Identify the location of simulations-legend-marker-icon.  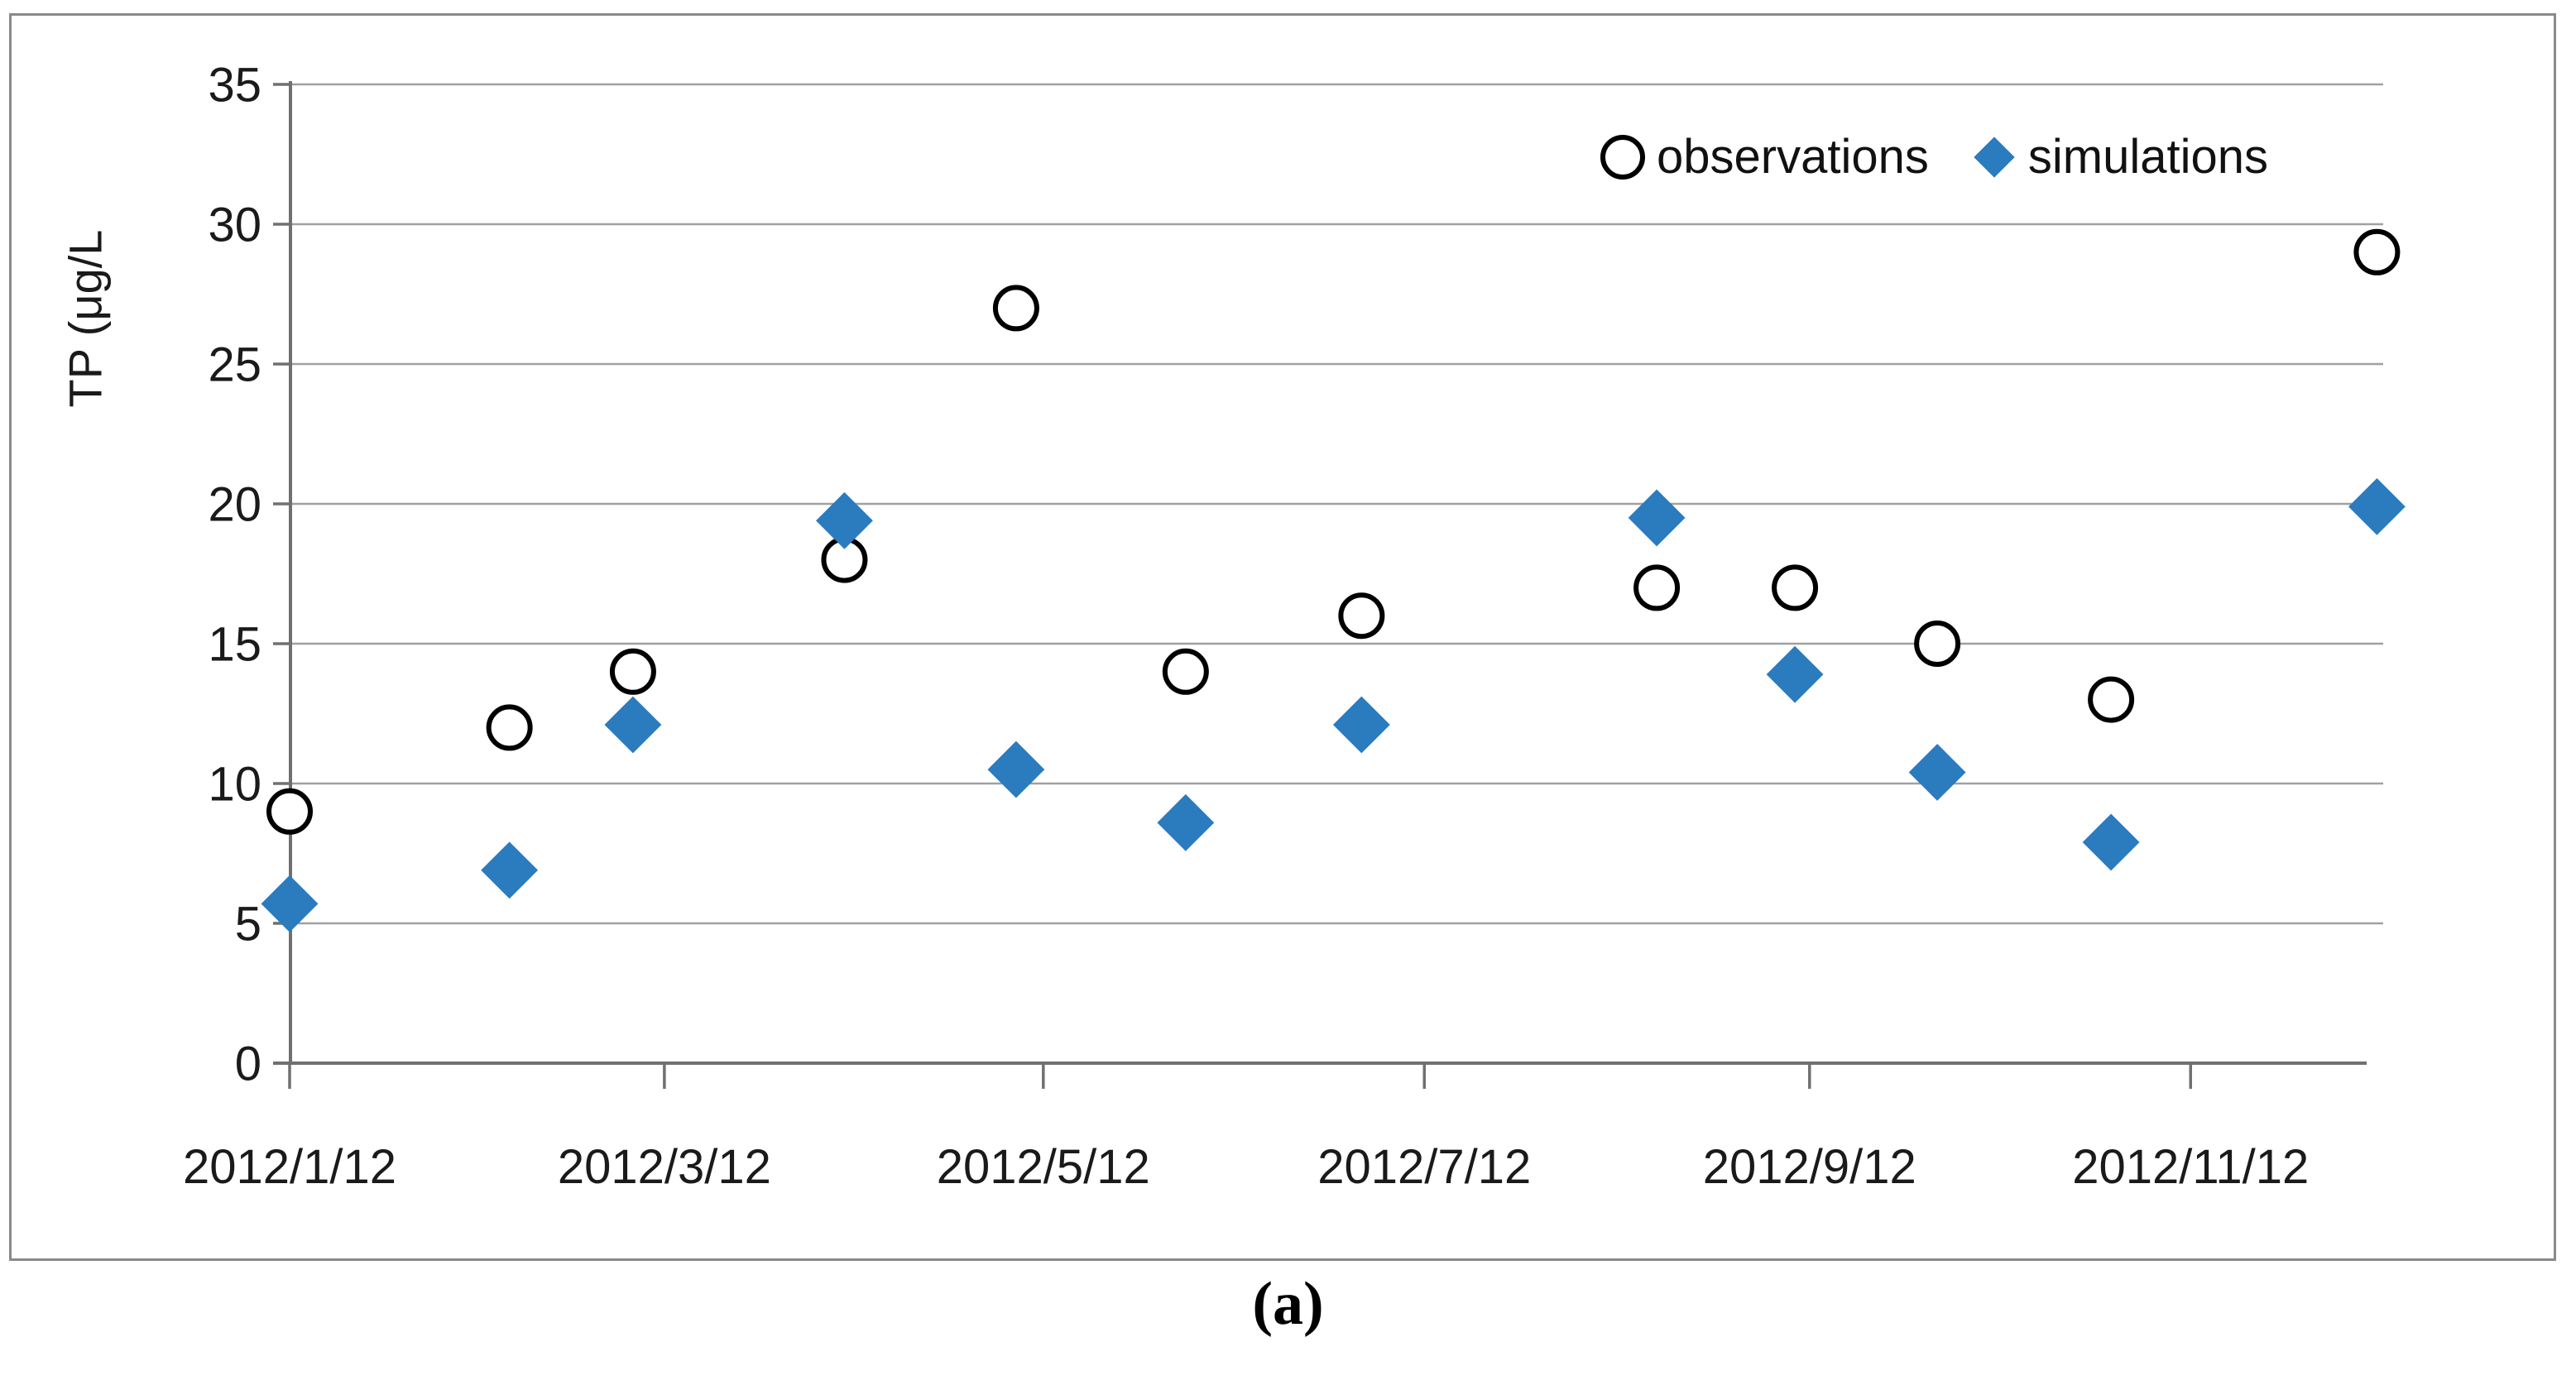
(1995, 157).